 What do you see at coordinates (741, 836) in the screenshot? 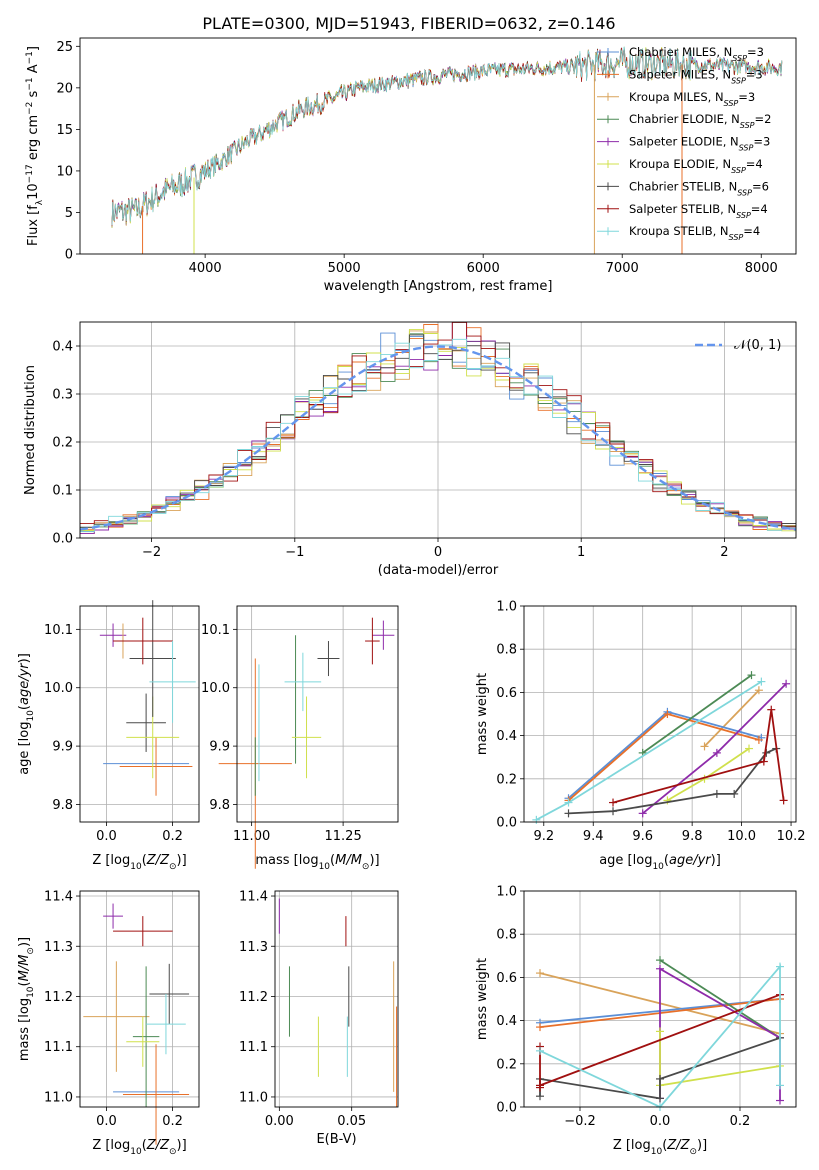
I see `x-tick-label: 10.0` at bounding box center [741, 836].